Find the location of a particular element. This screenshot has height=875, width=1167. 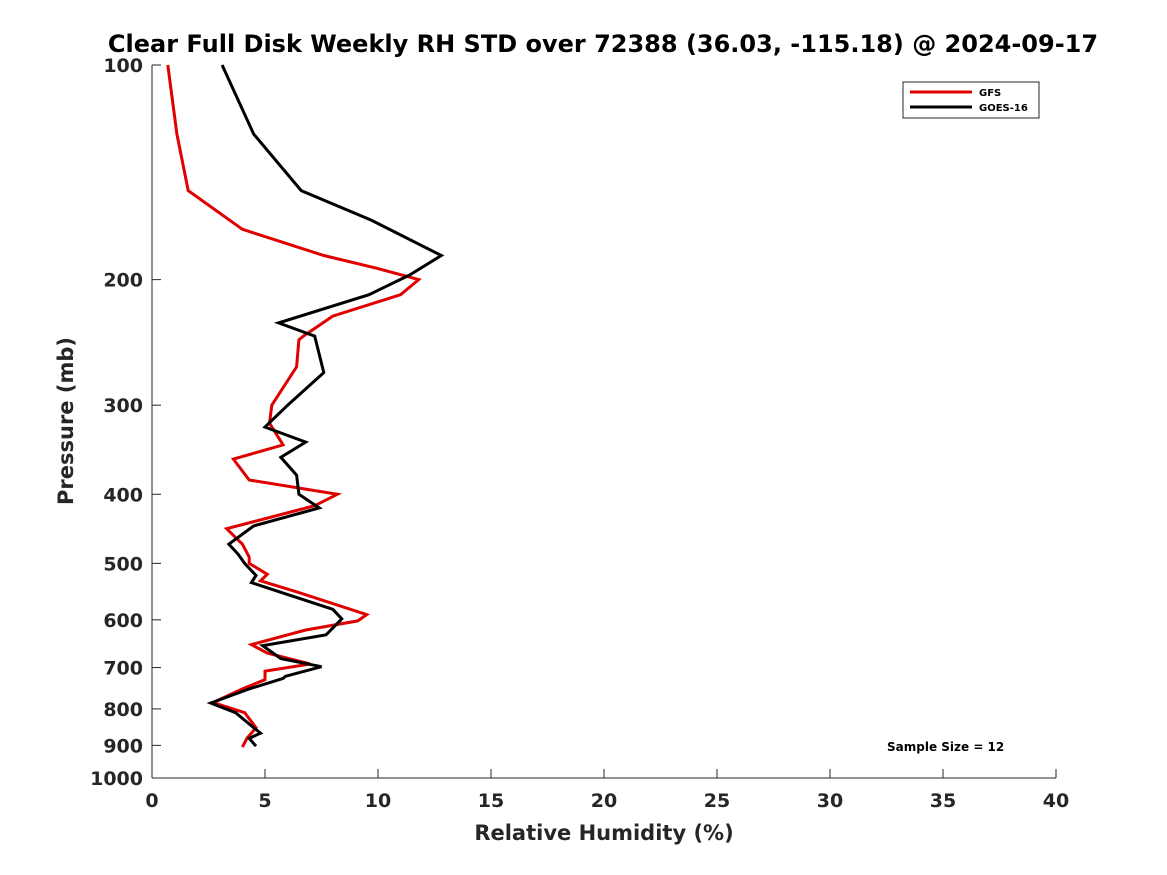

x-tick-label: 5 is located at coordinates (264, 801).